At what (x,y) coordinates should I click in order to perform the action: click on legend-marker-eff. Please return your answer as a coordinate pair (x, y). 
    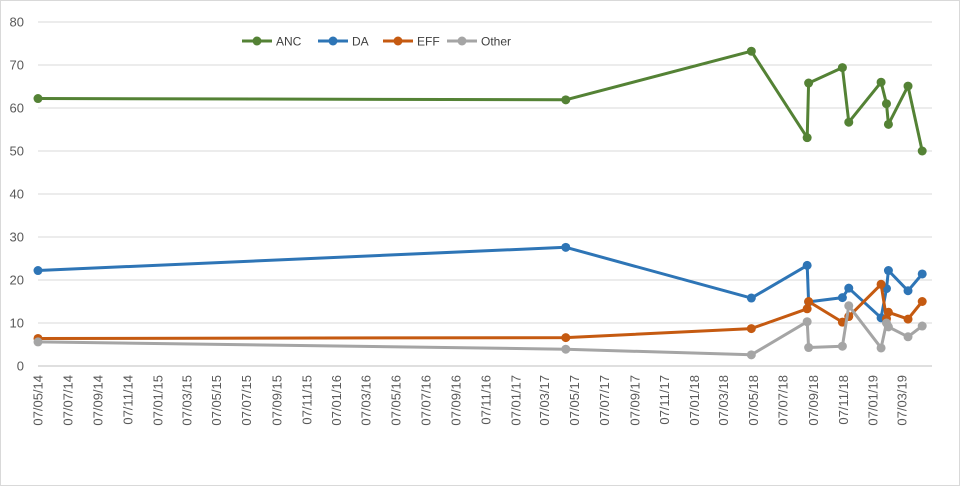
    Looking at the image, I should click on (398, 41).